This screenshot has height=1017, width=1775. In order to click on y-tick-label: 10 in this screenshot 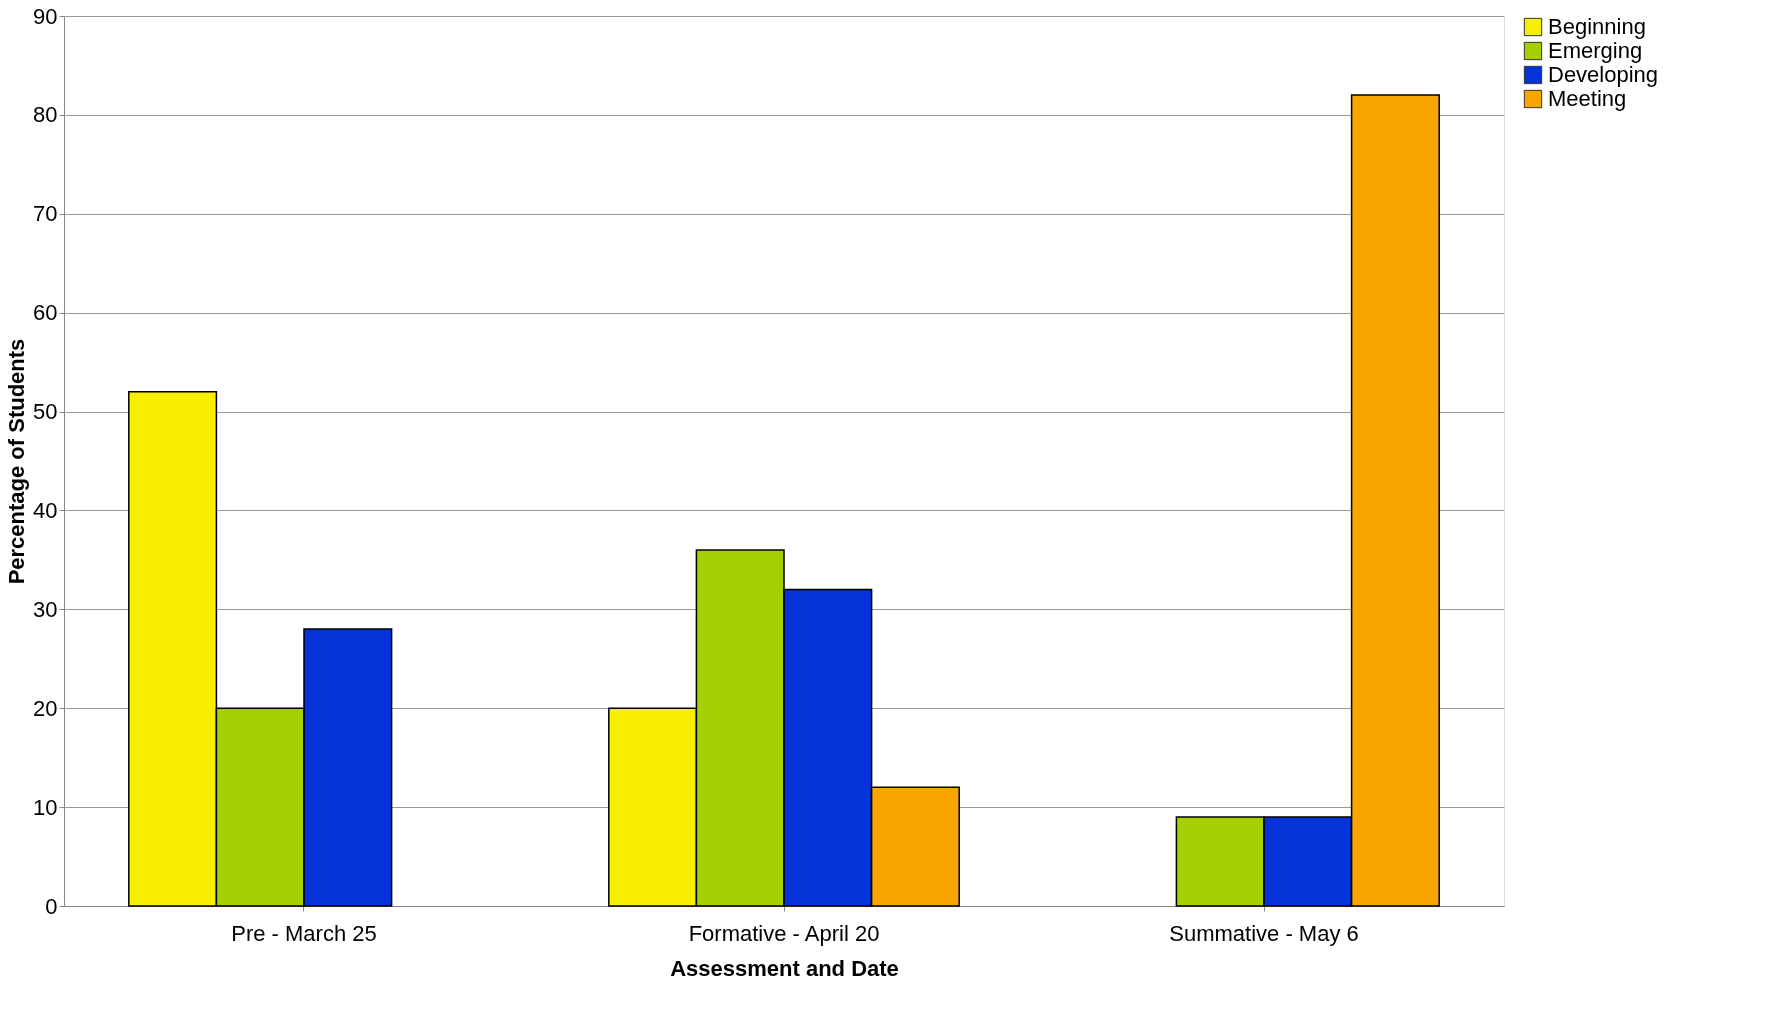, I will do `click(45, 807)`.